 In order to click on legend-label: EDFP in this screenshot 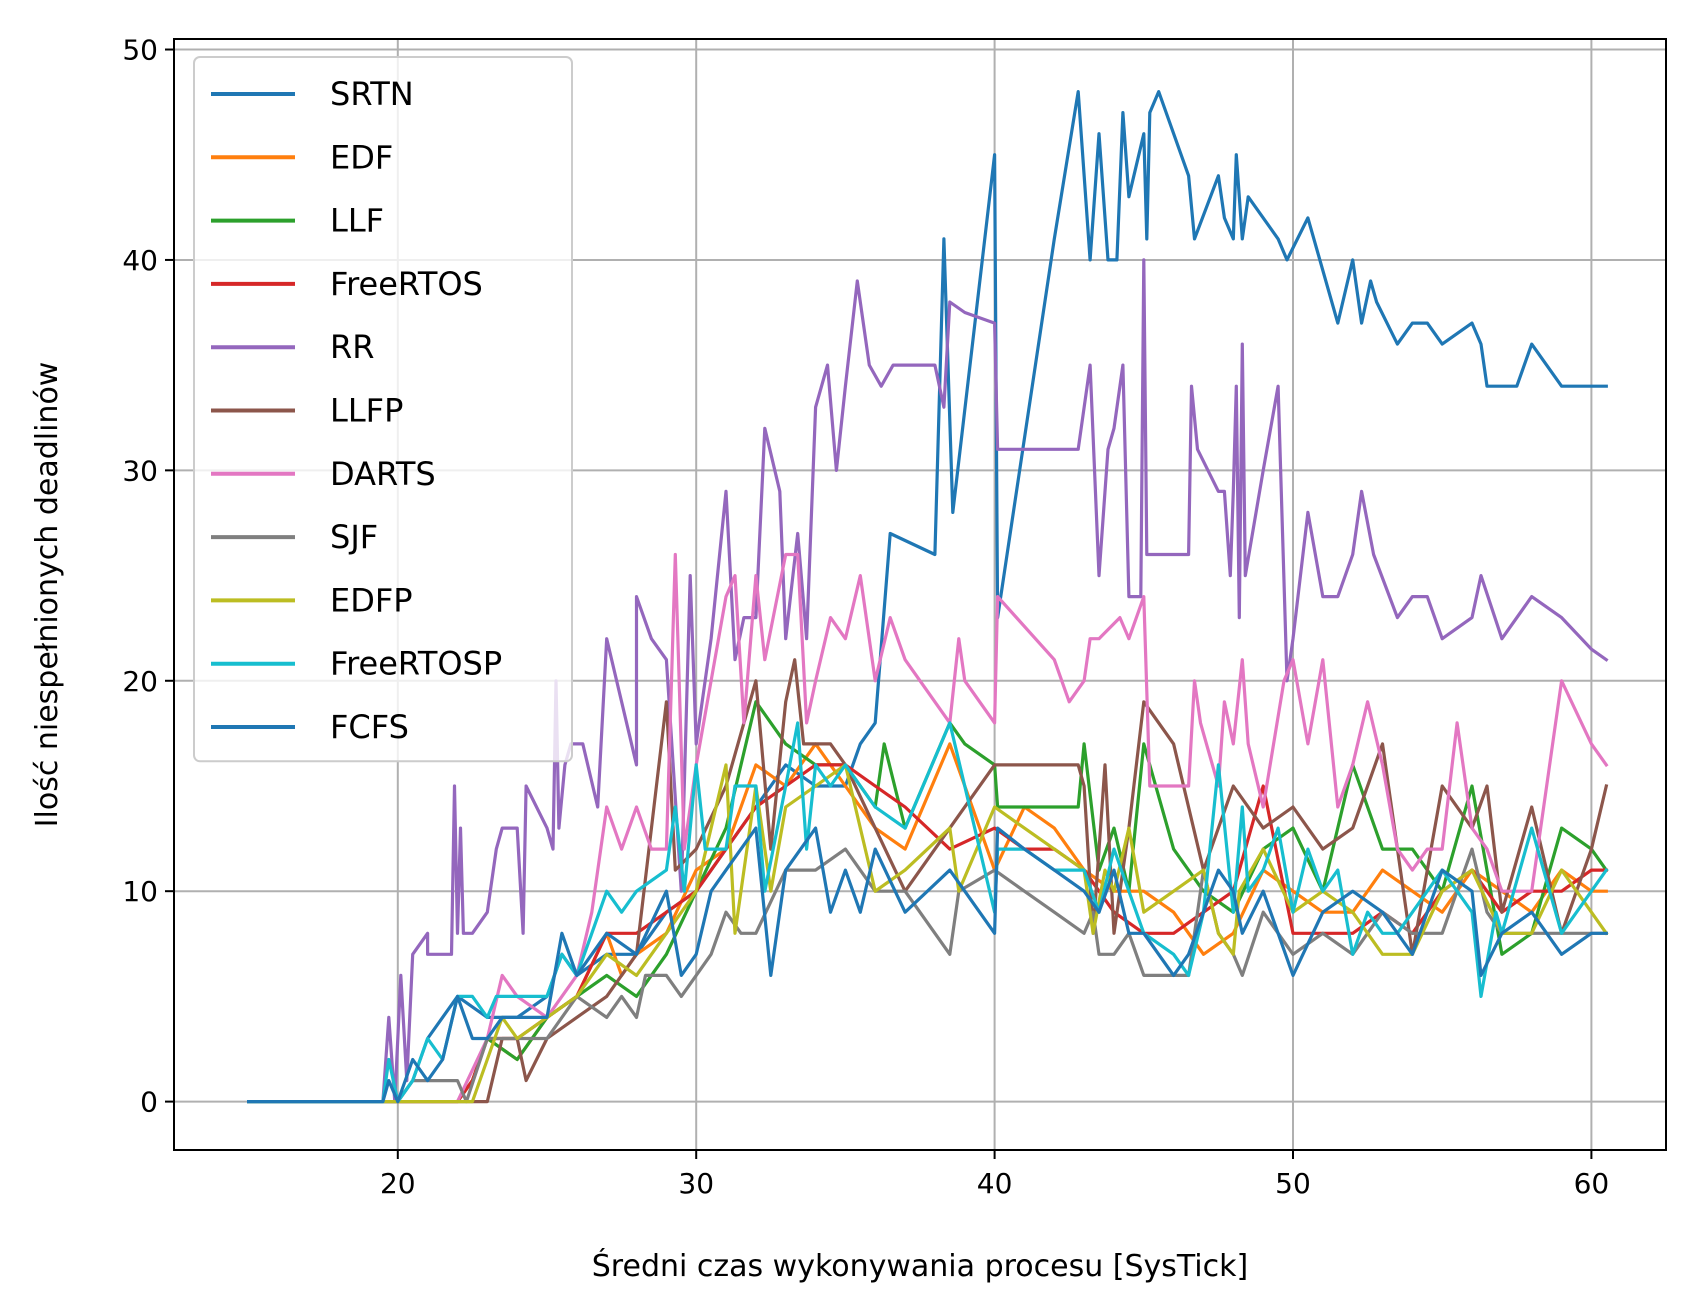, I will do `click(371, 600)`.